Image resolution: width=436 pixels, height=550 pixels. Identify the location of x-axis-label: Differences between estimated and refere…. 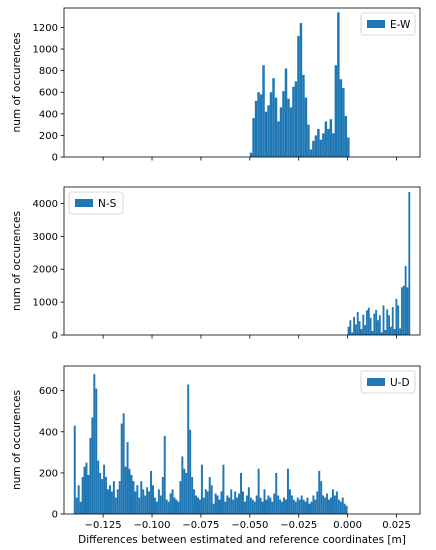
(242, 540).